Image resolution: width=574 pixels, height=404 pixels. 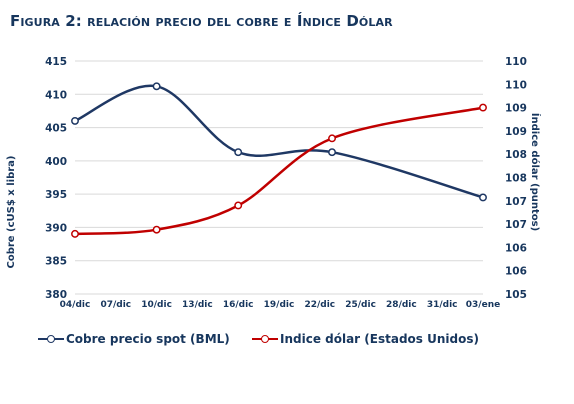 I want to click on x-tick-label: 03/ene, so click(x=483, y=305).